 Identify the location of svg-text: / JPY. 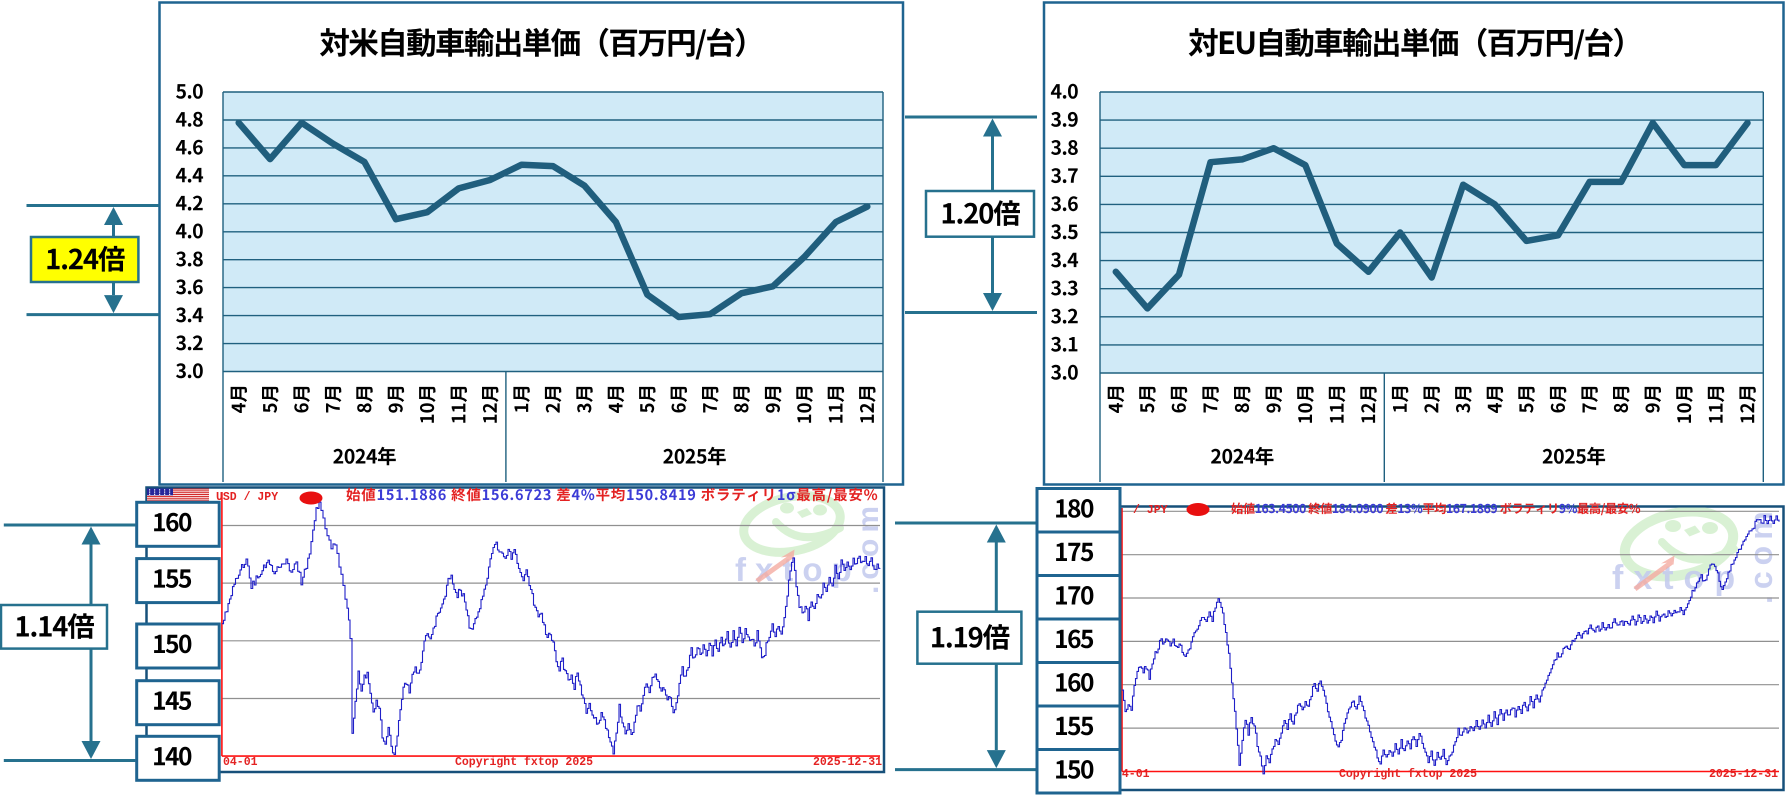
(1150, 510).